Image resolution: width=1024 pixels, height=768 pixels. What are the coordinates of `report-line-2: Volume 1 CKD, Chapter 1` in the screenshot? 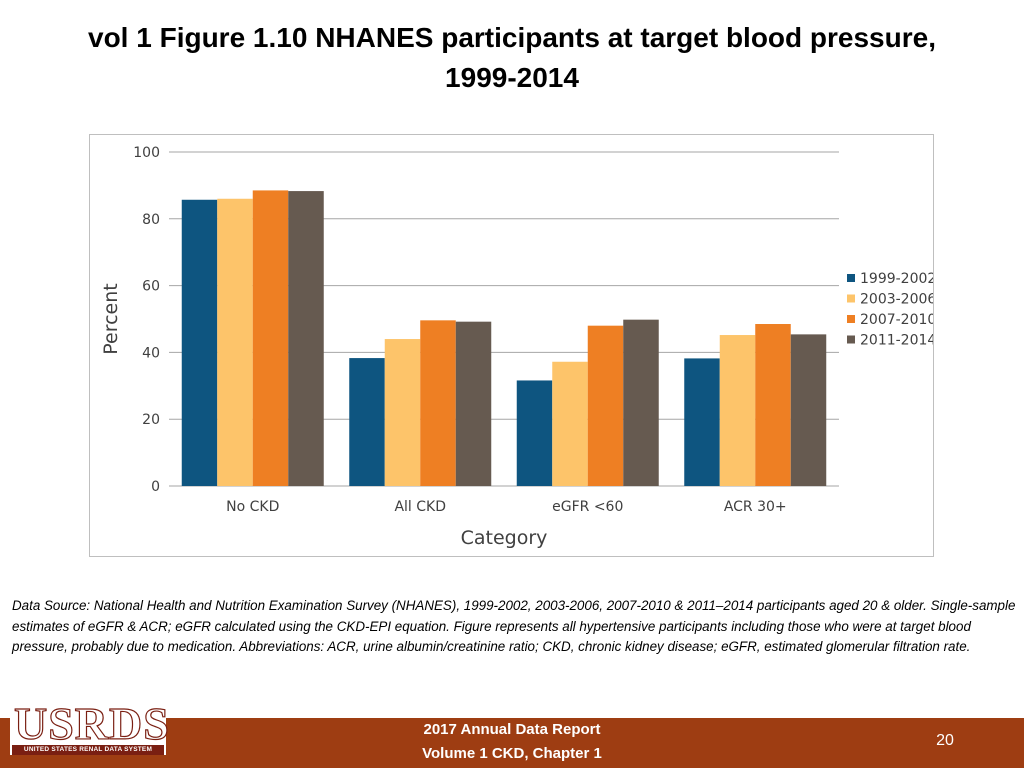 It's located at (512, 753).